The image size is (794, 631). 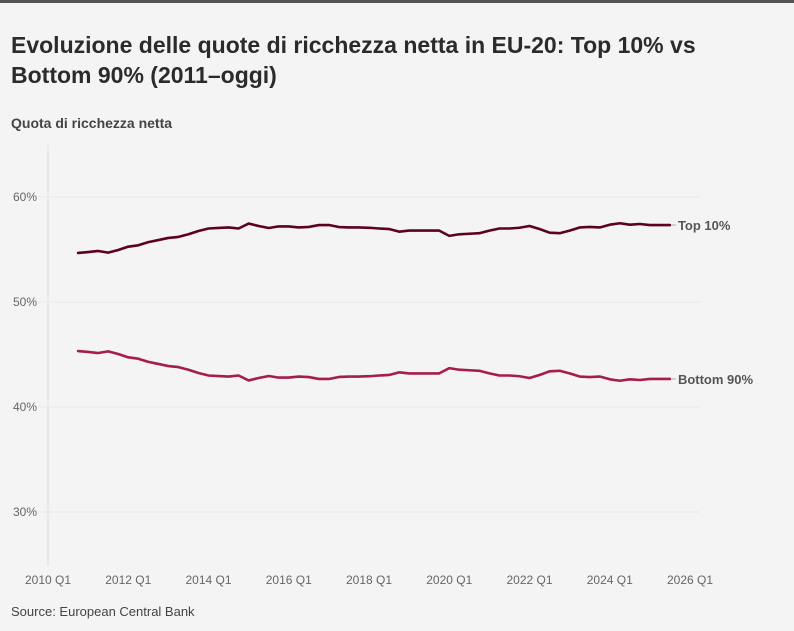 I want to click on x-tick-label: 2018 Q1, so click(x=369, y=580).